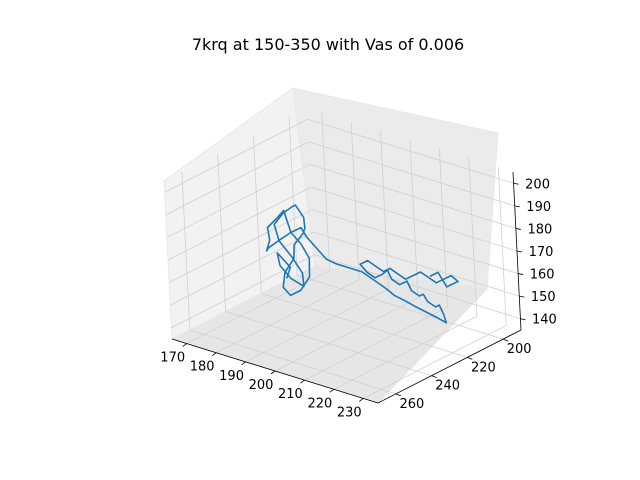  What do you see at coordinates (261, 385) in the screenshot?
I see `x-tick-label: 200` at bounding box center [261, 385].